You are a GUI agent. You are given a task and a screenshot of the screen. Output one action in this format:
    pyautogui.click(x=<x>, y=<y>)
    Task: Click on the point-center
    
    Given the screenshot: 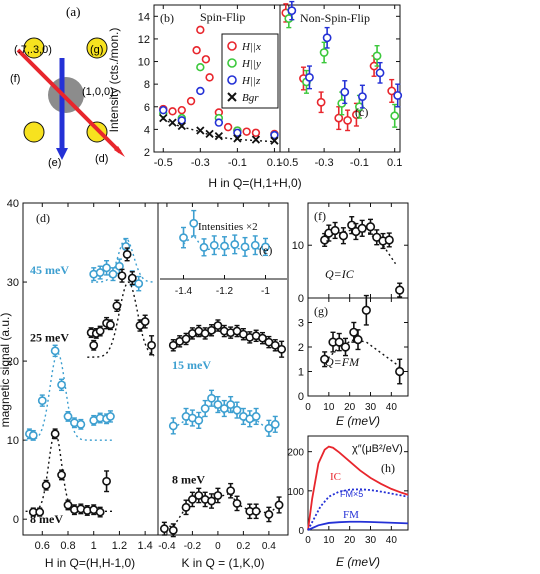 What is the action you would take?
    pyautogui.click(x=66, y=95)
    